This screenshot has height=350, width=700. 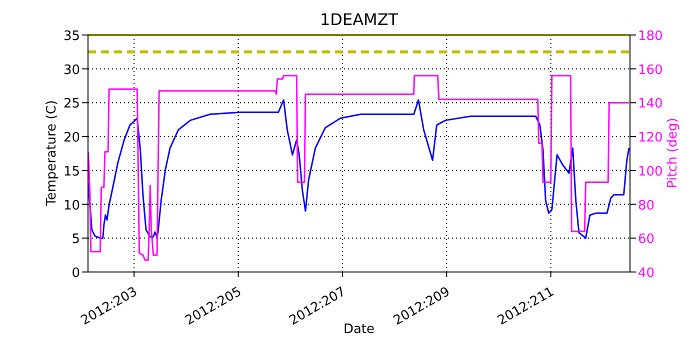 I want to click on y2-axis-title: Pitch (deg), so click(x=673, y=153).